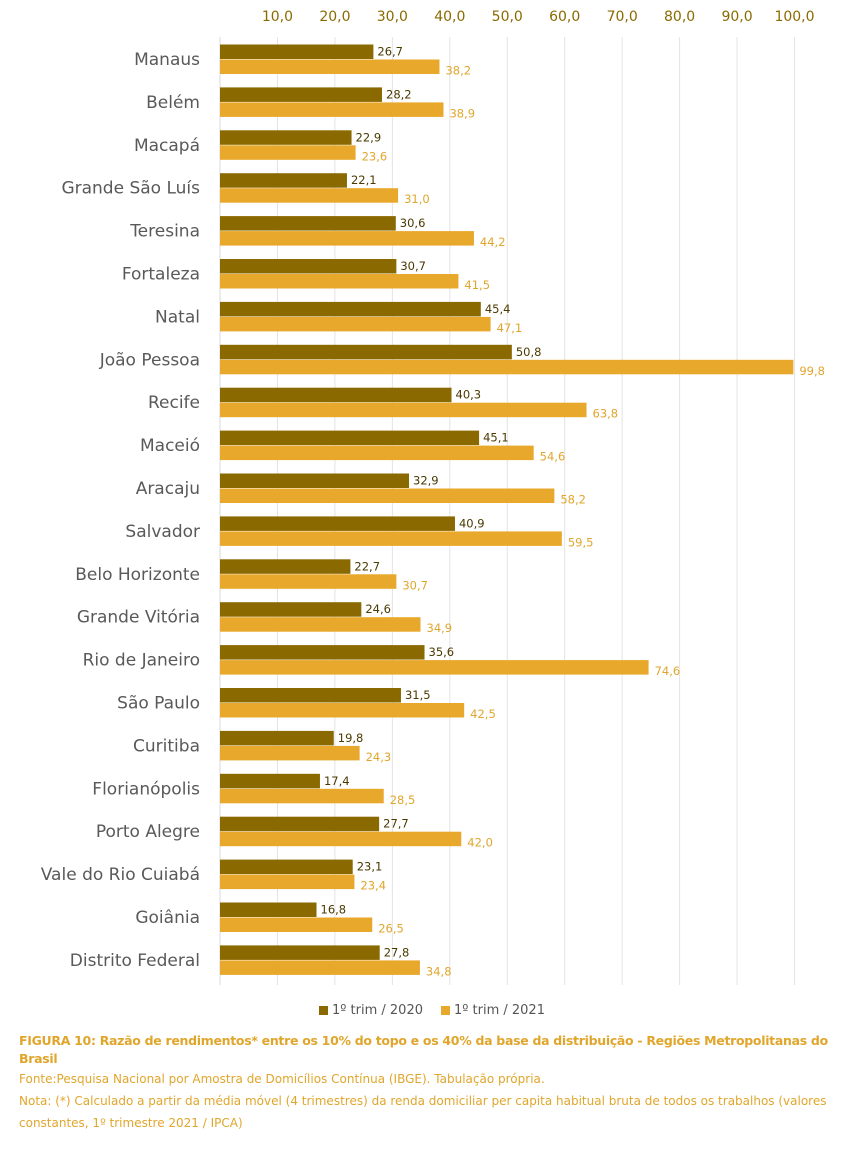  Describe the element at coordinates (277, 17) in the screenshot. I see `x-tick-label: 10,0` at that location.